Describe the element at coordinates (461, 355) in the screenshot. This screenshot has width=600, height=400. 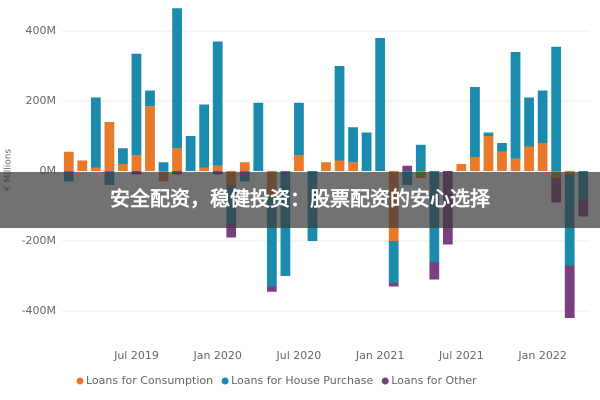
I see `x-tick-label: Jul 2021` at that location.